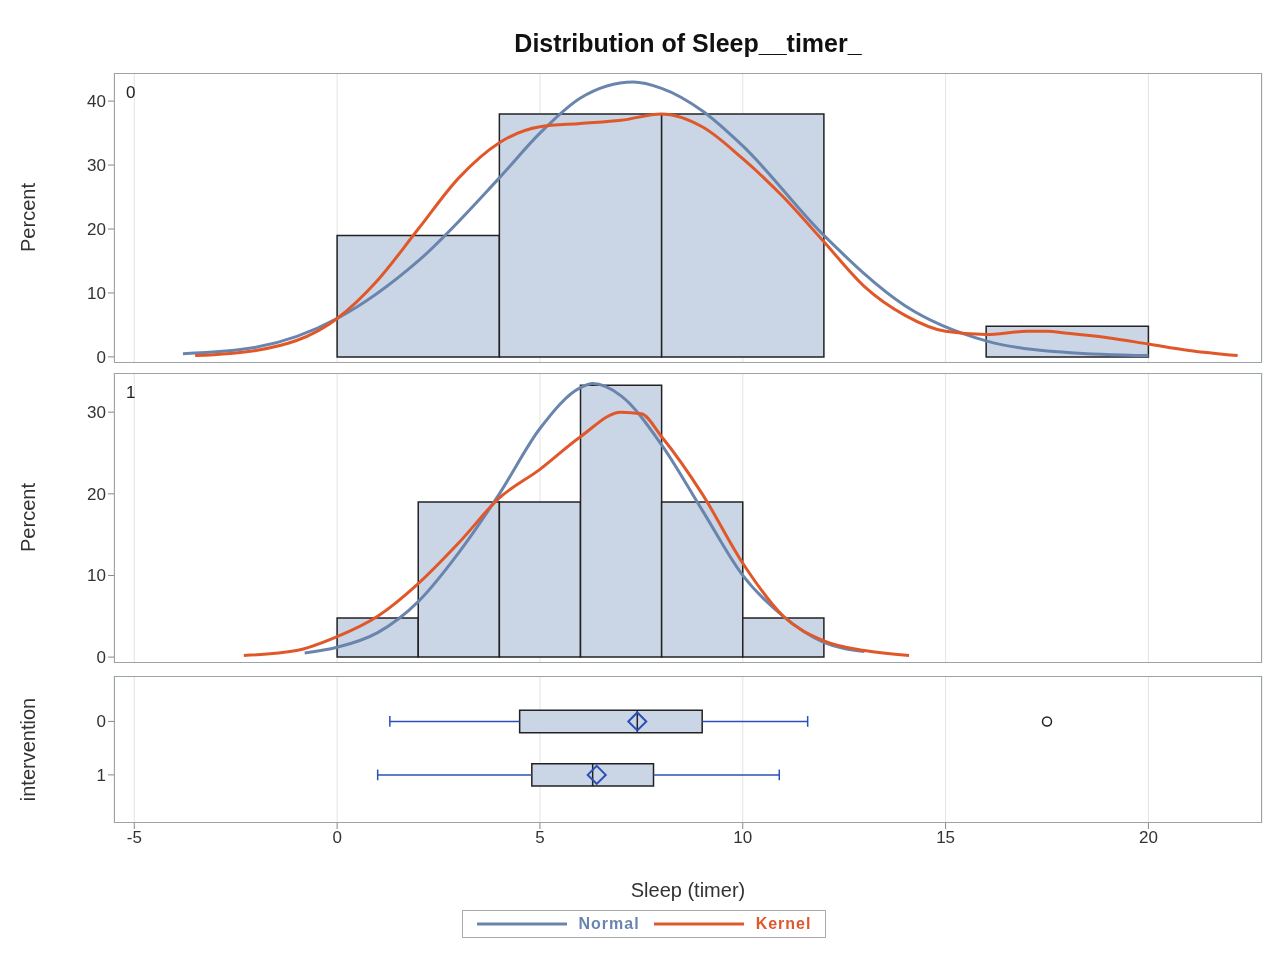  What do you see at coordinates (688, 43) in the screenshot?
I see `chart-title: Distribution of Sleep__timer_` at bounding box center [688, 43].